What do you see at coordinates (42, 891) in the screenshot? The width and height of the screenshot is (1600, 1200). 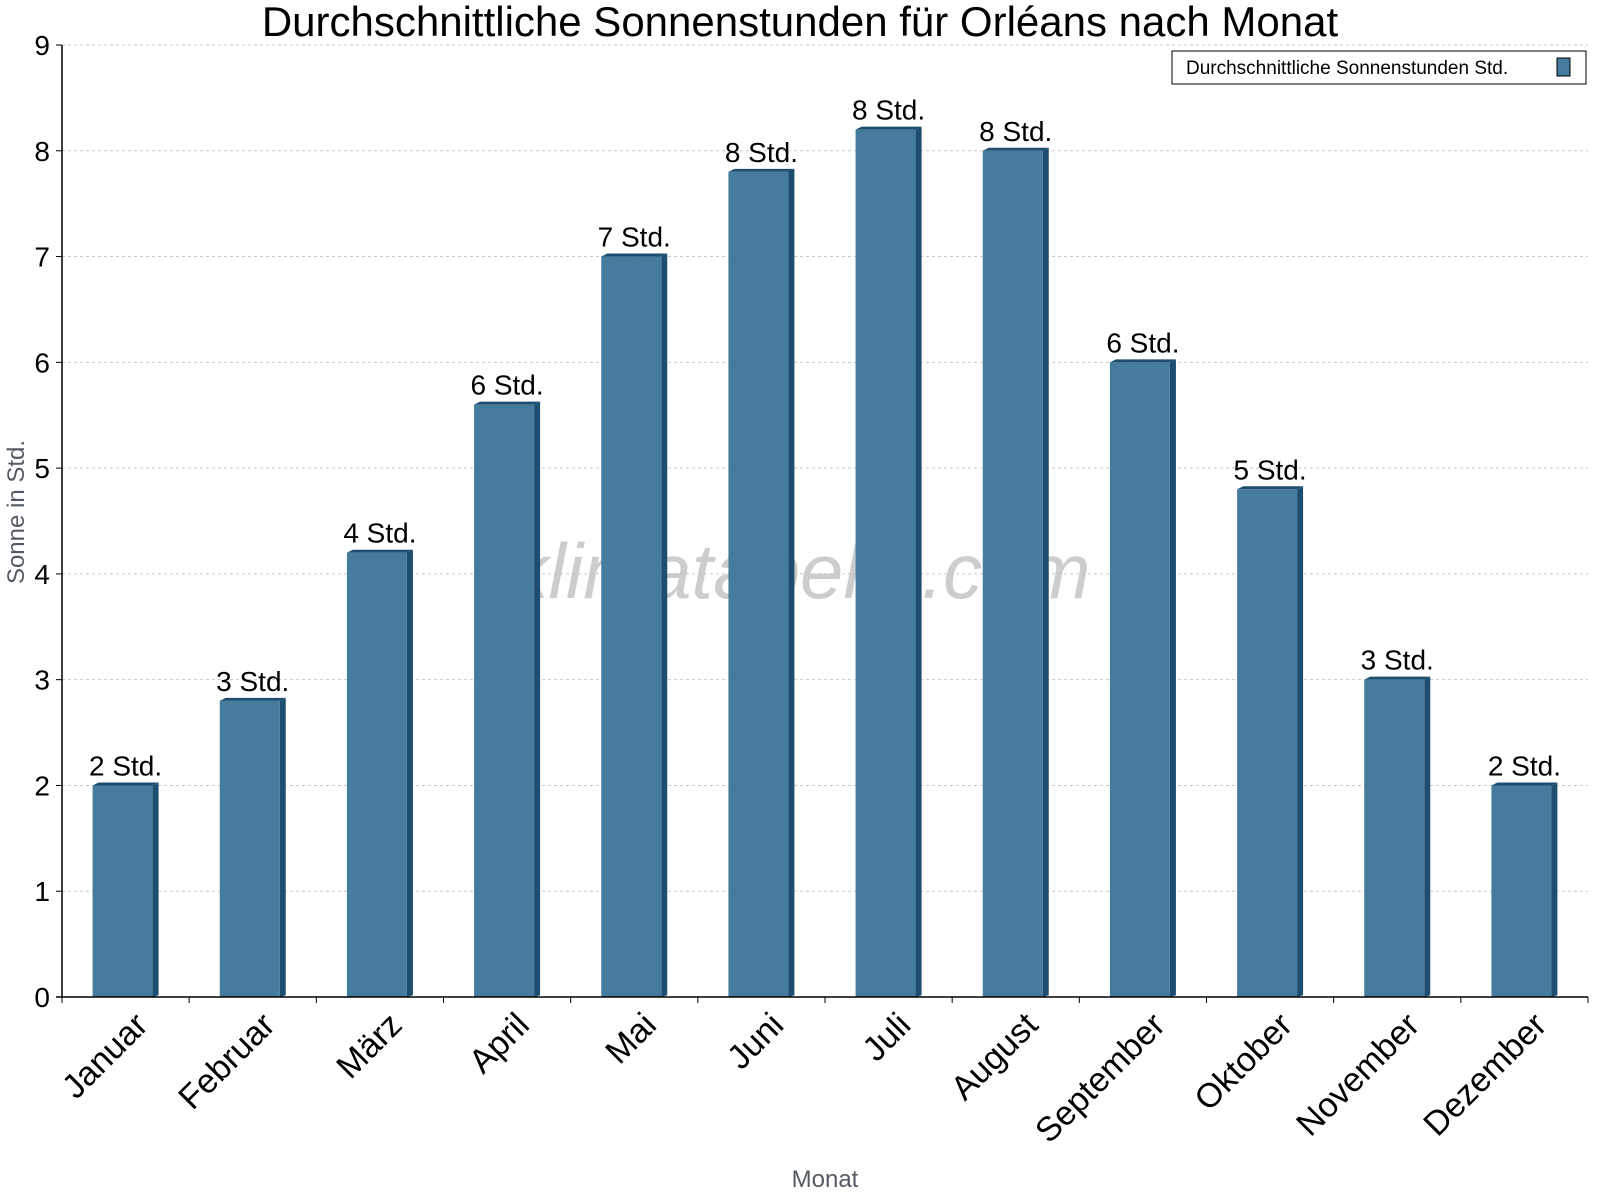 I see `y-tick-label: 1` at bounding box center [42, 891].